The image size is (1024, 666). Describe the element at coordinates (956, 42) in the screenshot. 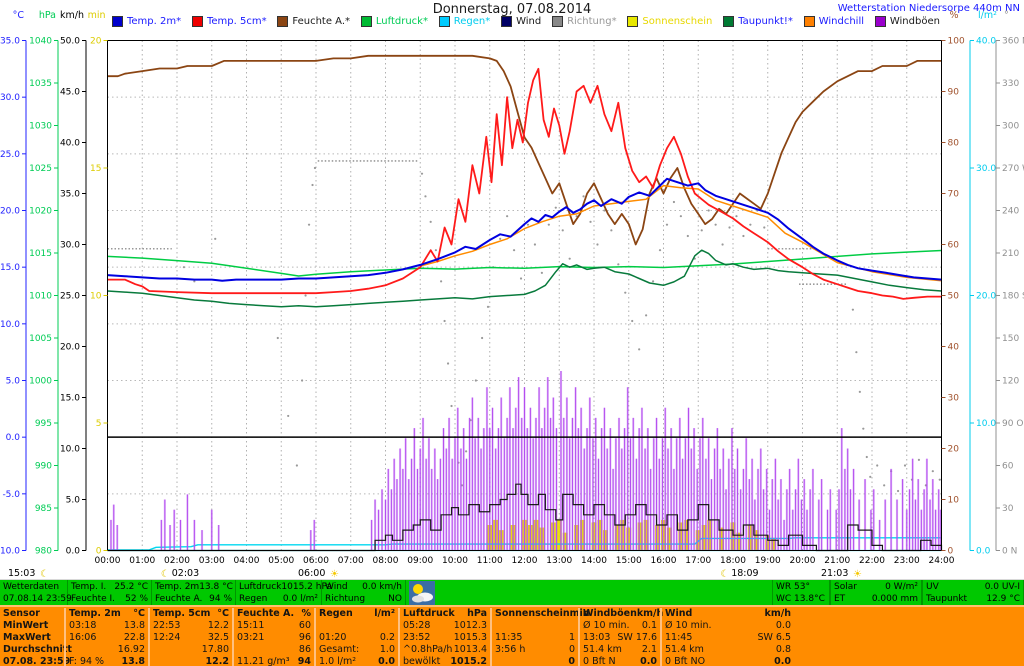

I see `svg-text: 100` at that location.